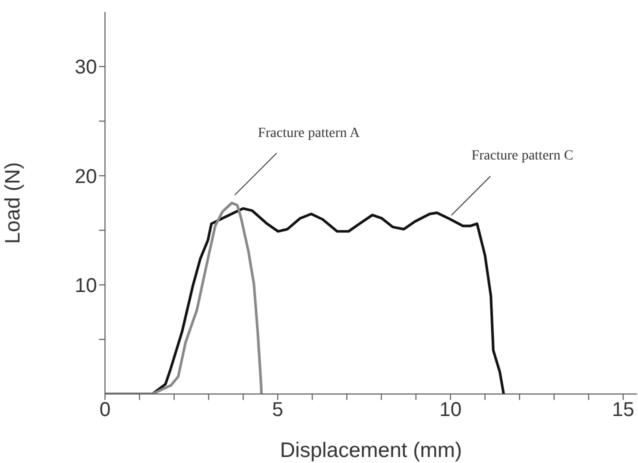 Image resolution: width=638 pixels, height=463 pixels. Describe the element at coordinates (309, 133) in the screenshot. I see `annotation: Fracture pattern A` at that location.